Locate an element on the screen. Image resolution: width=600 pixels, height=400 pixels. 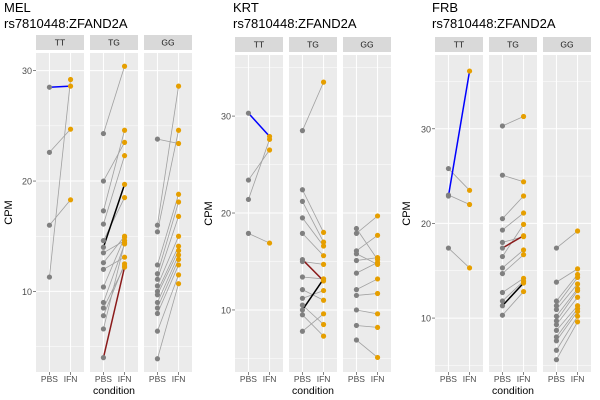
chart-title-snp-gene: rs7810448:ZFAND2A is located at coordinates (494, 23).